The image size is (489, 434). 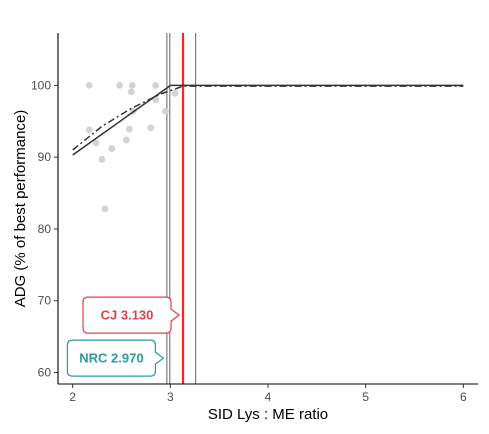 I want to click on nrc-callout-box, so click(x=115, y=358).